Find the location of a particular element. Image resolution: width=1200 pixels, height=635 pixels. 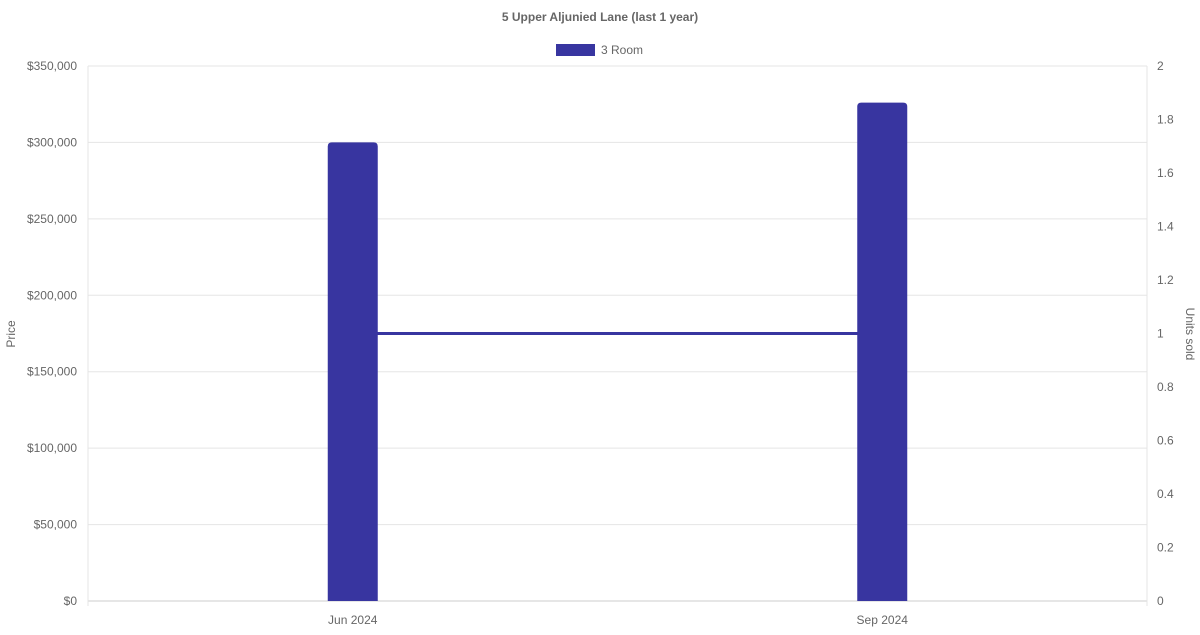

y2-tick-label: 0.6 is located at coordinates (1165, 441).